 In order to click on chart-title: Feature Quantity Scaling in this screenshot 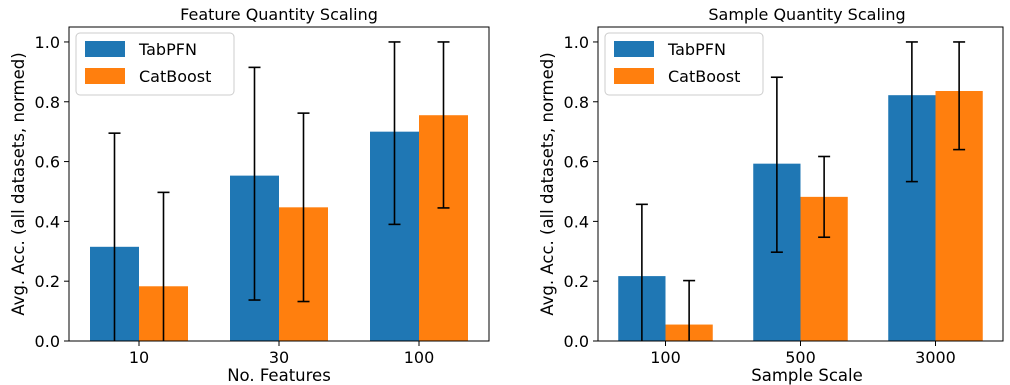, I will do `click(279, 14)`.